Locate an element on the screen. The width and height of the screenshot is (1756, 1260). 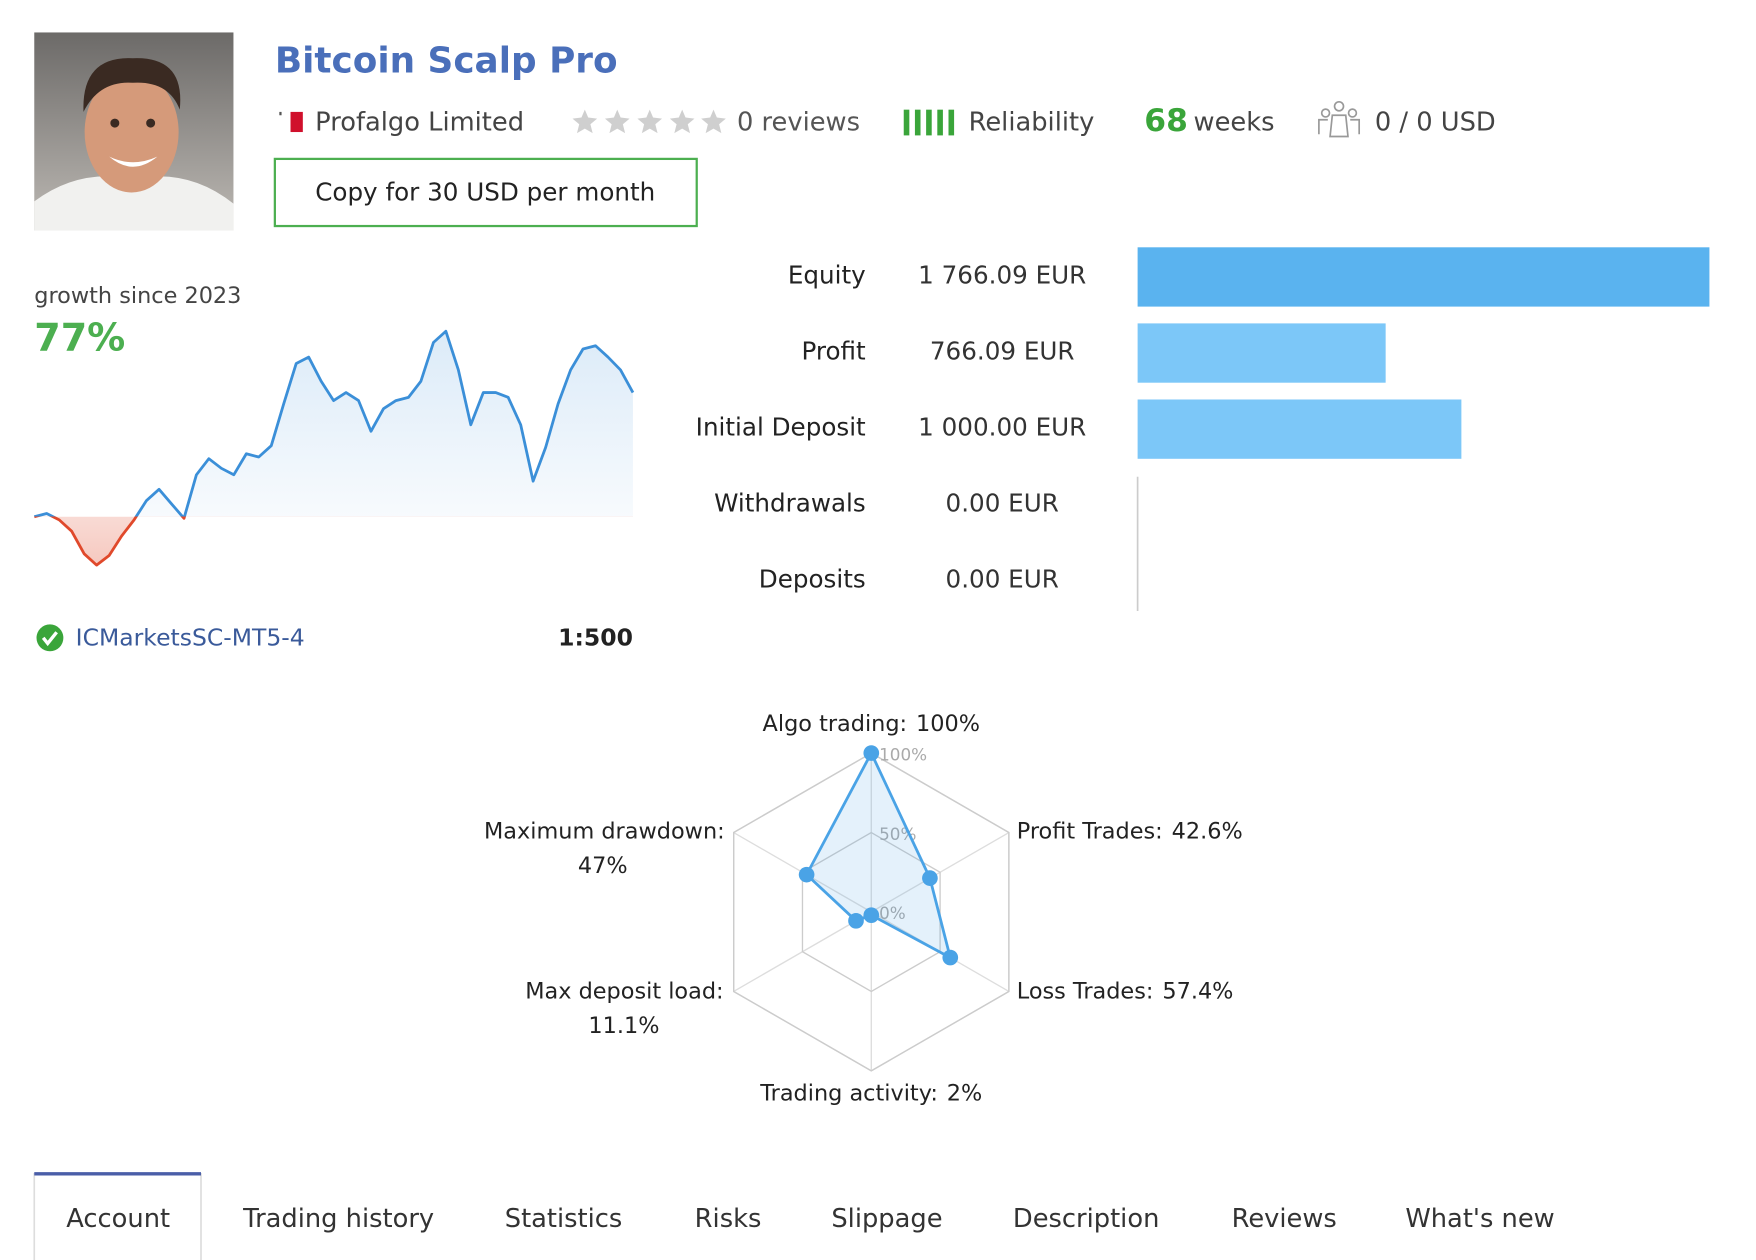
radar-label-name: Maximum drawdown: is located at coordinates (604, 831).